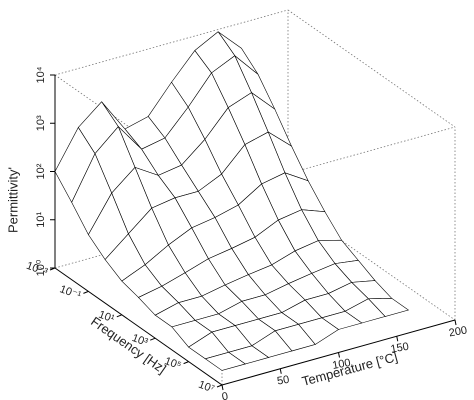 The width and height of the screenshot is (474, 400). What do you see at coordinates (283, 381) in the screenshot?
I see `x-tick-label: 50` at bounding box center [283, 381].